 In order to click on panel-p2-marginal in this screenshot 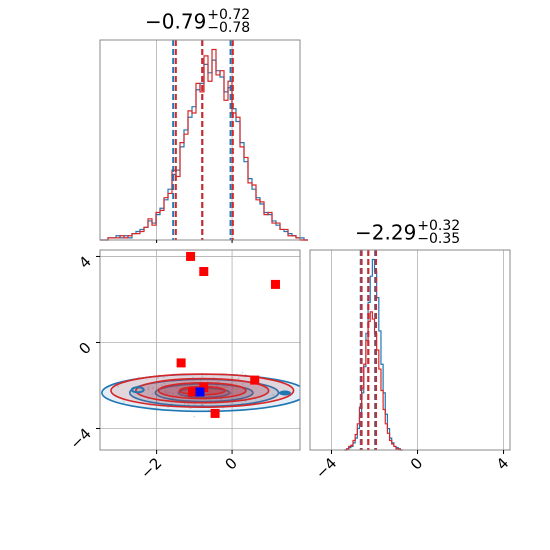, I will do `click(410, 350)`.